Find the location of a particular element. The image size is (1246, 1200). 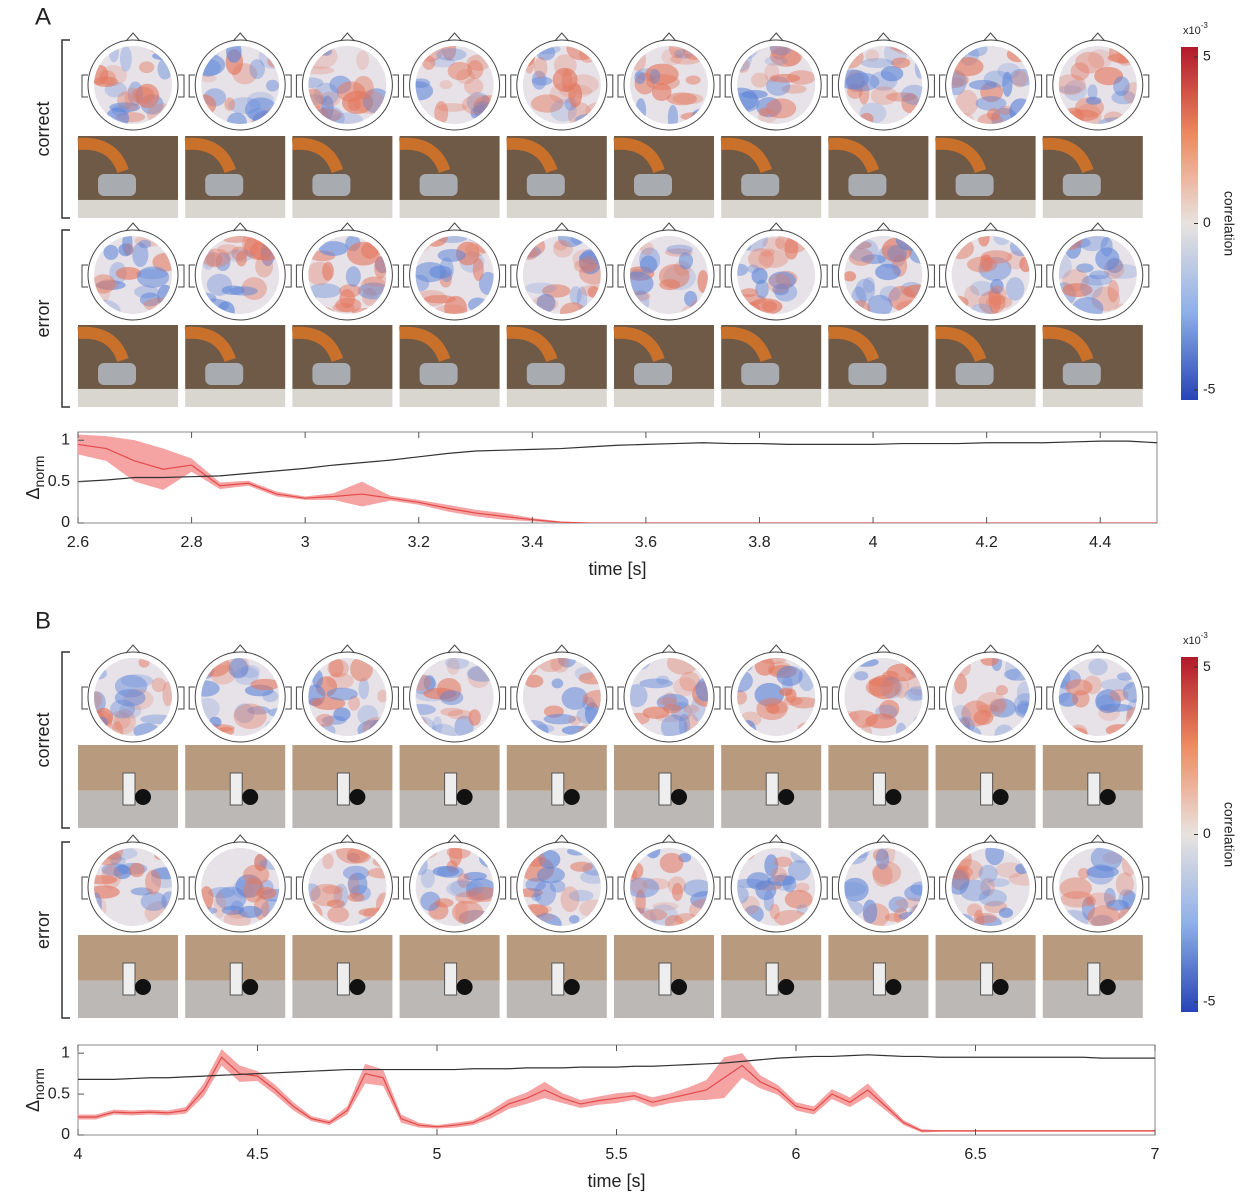

row-label: correct is located at coordinates (43, 739).